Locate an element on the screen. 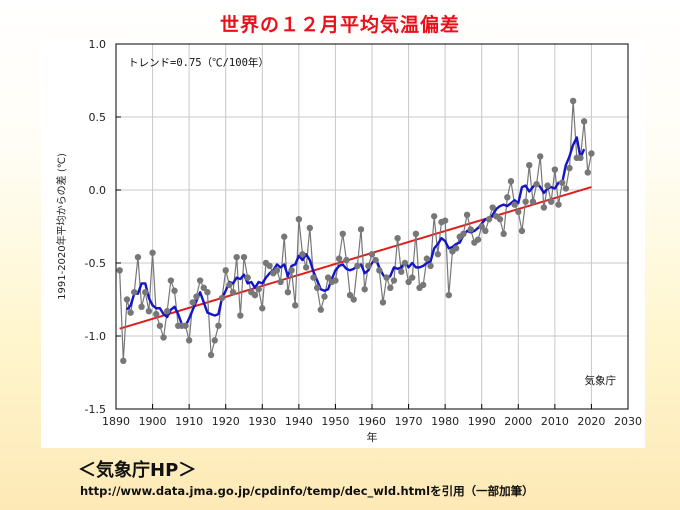 This screenshot has height=510, width=680. x-tick-label: 1950 is located at coordinates (335, 421).